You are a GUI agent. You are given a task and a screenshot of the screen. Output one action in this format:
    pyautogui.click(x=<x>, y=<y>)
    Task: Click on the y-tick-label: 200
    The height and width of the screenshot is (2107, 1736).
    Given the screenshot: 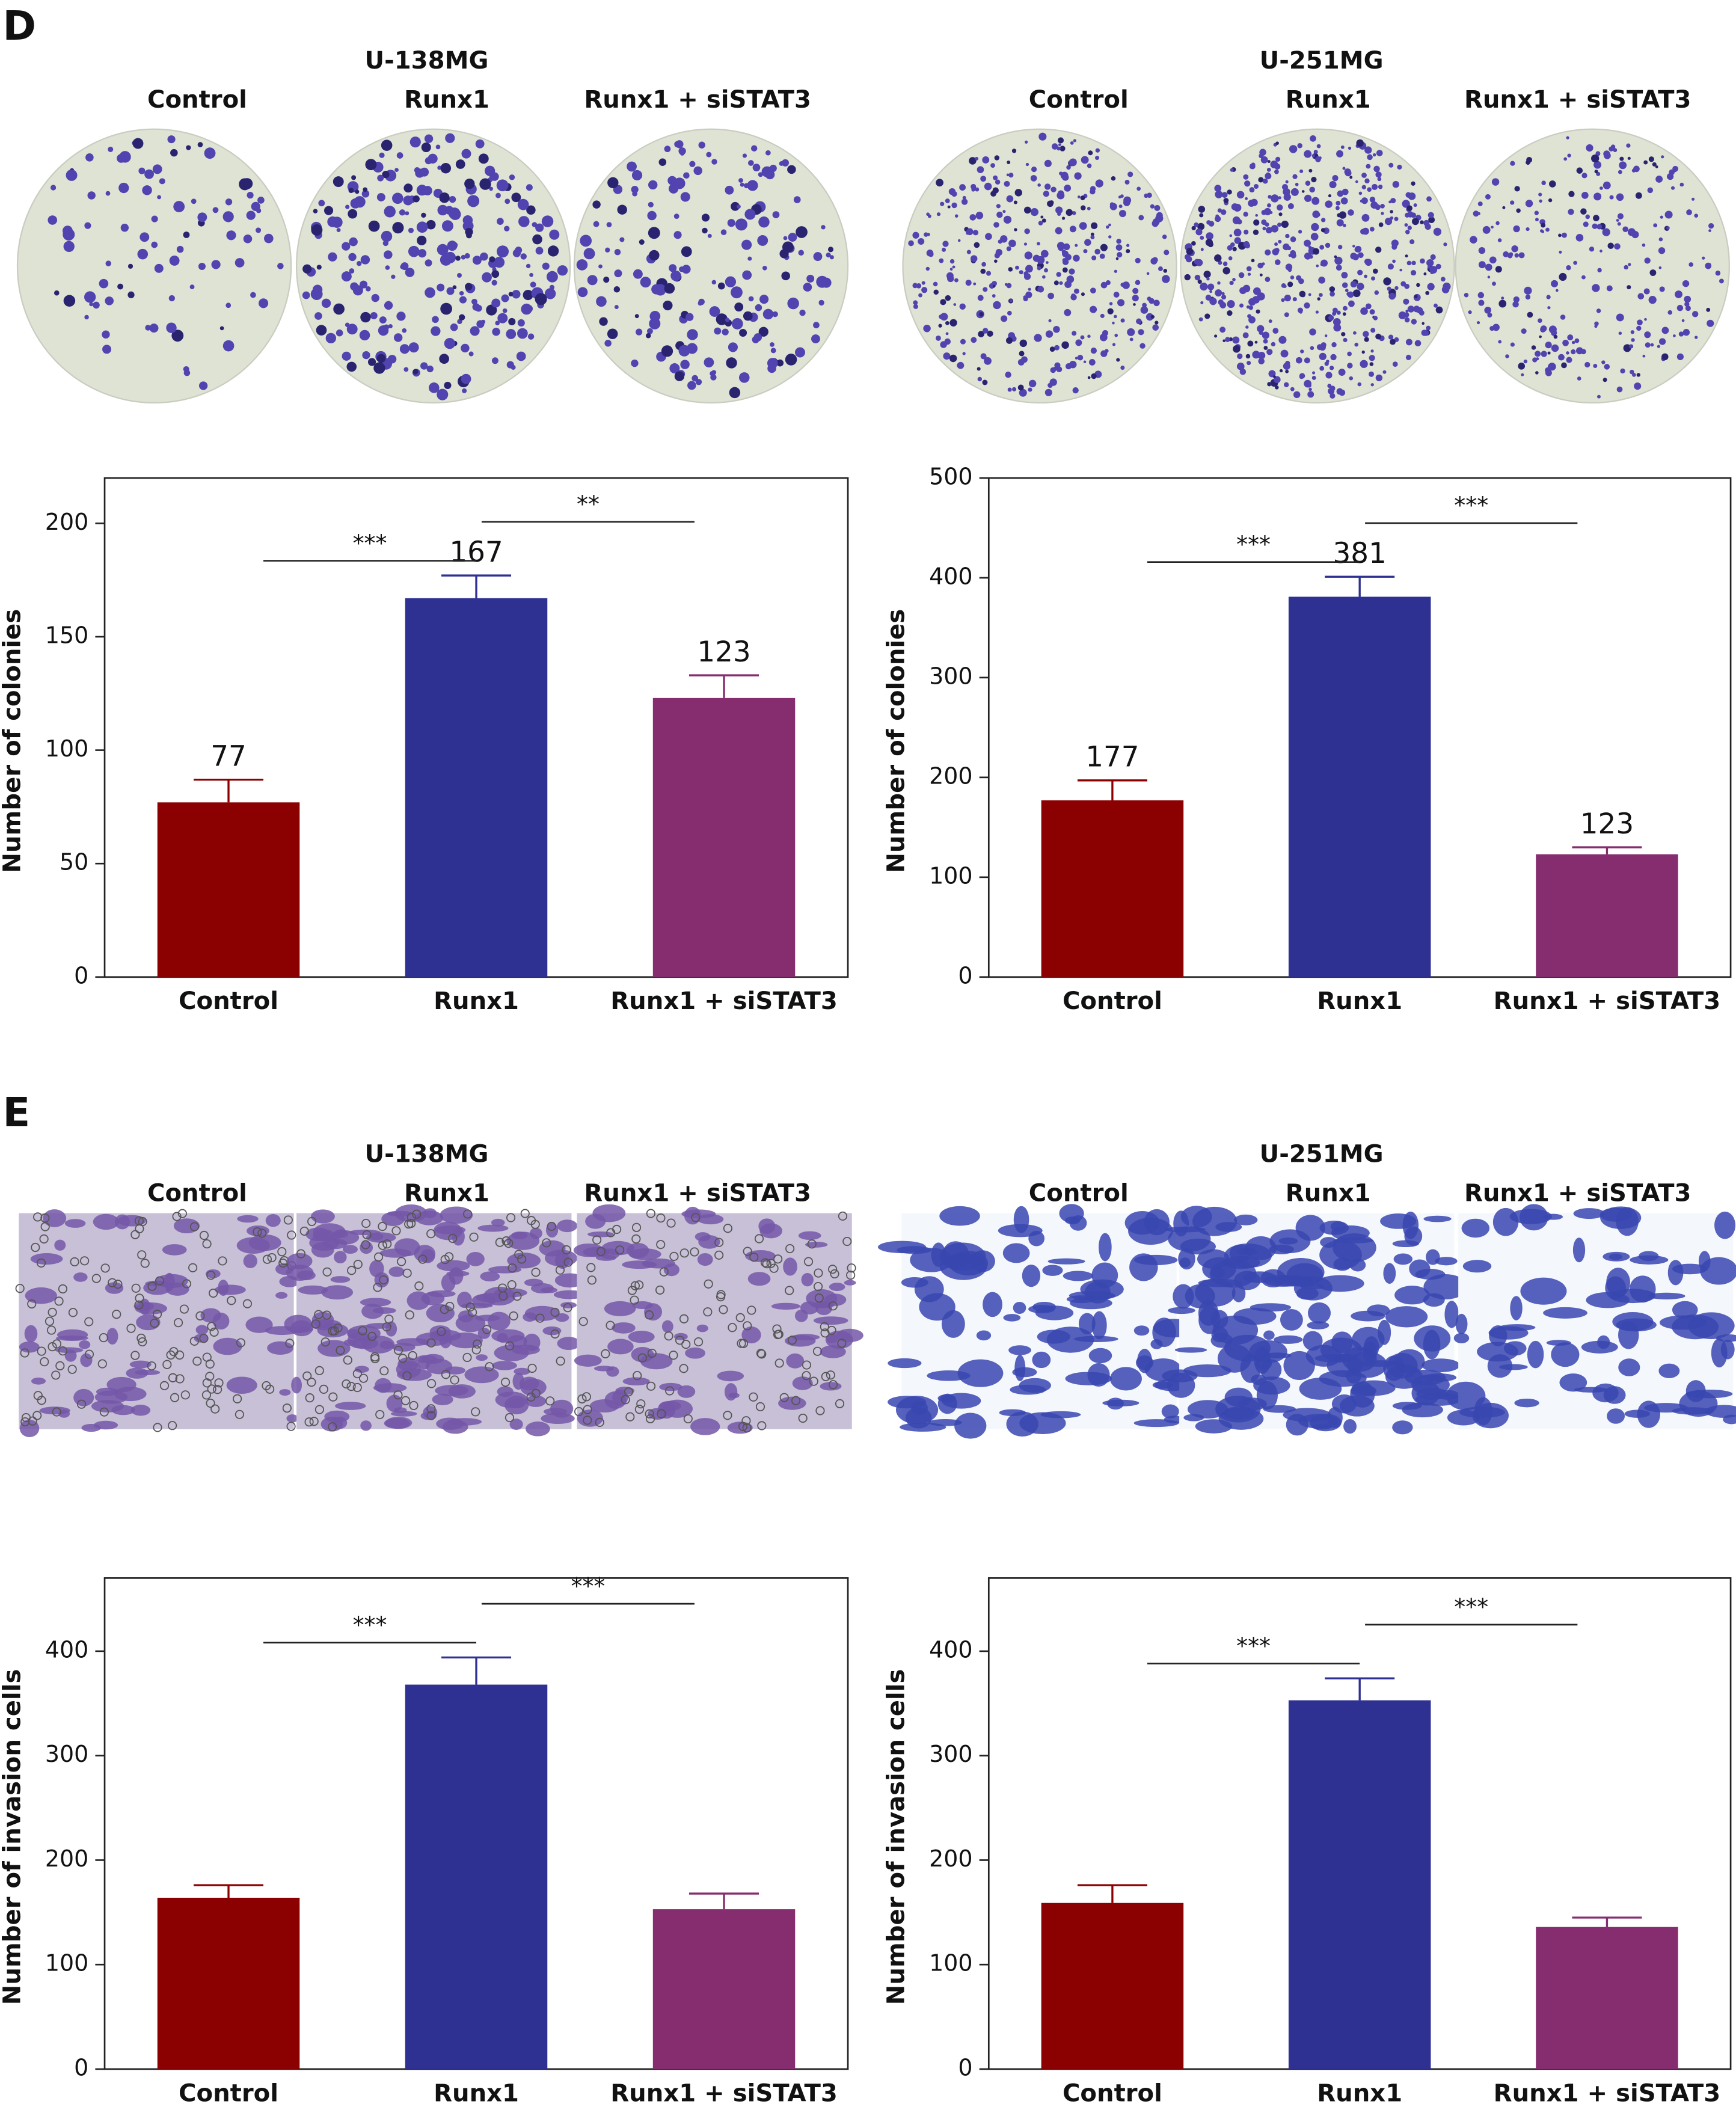 What is the action you would take?
    pyautogui.click(x=66, y=1858)
    